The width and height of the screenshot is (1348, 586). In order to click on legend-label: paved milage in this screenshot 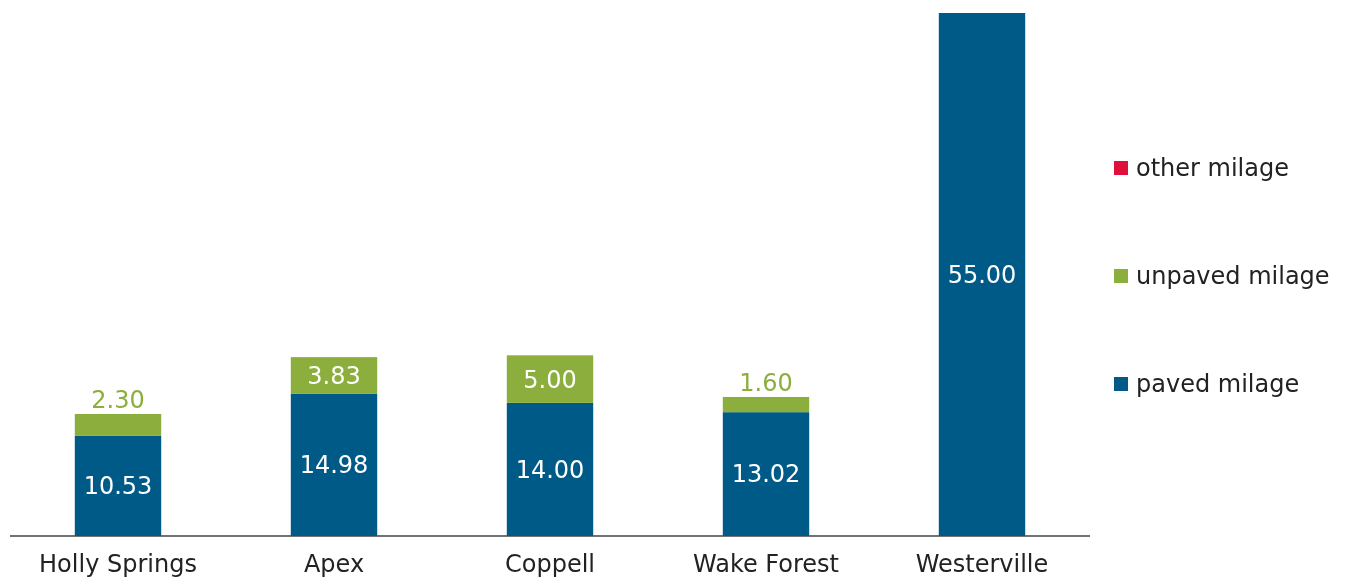, I will do `click(1218, 384)`.